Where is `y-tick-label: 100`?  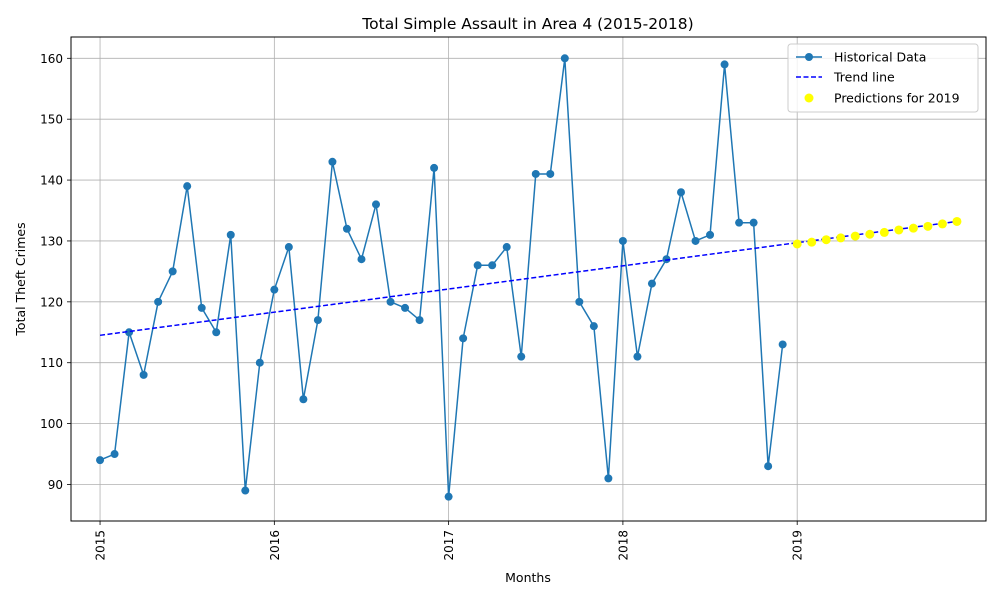 y-tick-label: 100 is located at coordinates (51, 424).